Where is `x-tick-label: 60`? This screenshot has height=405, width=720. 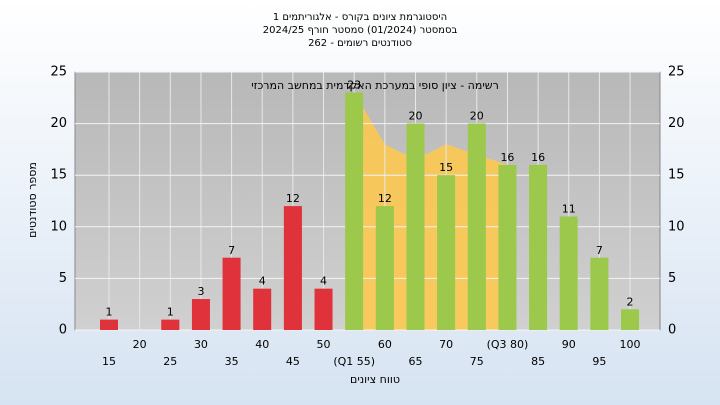 x-tick-label: 60 is located at coordinates (385, 344).